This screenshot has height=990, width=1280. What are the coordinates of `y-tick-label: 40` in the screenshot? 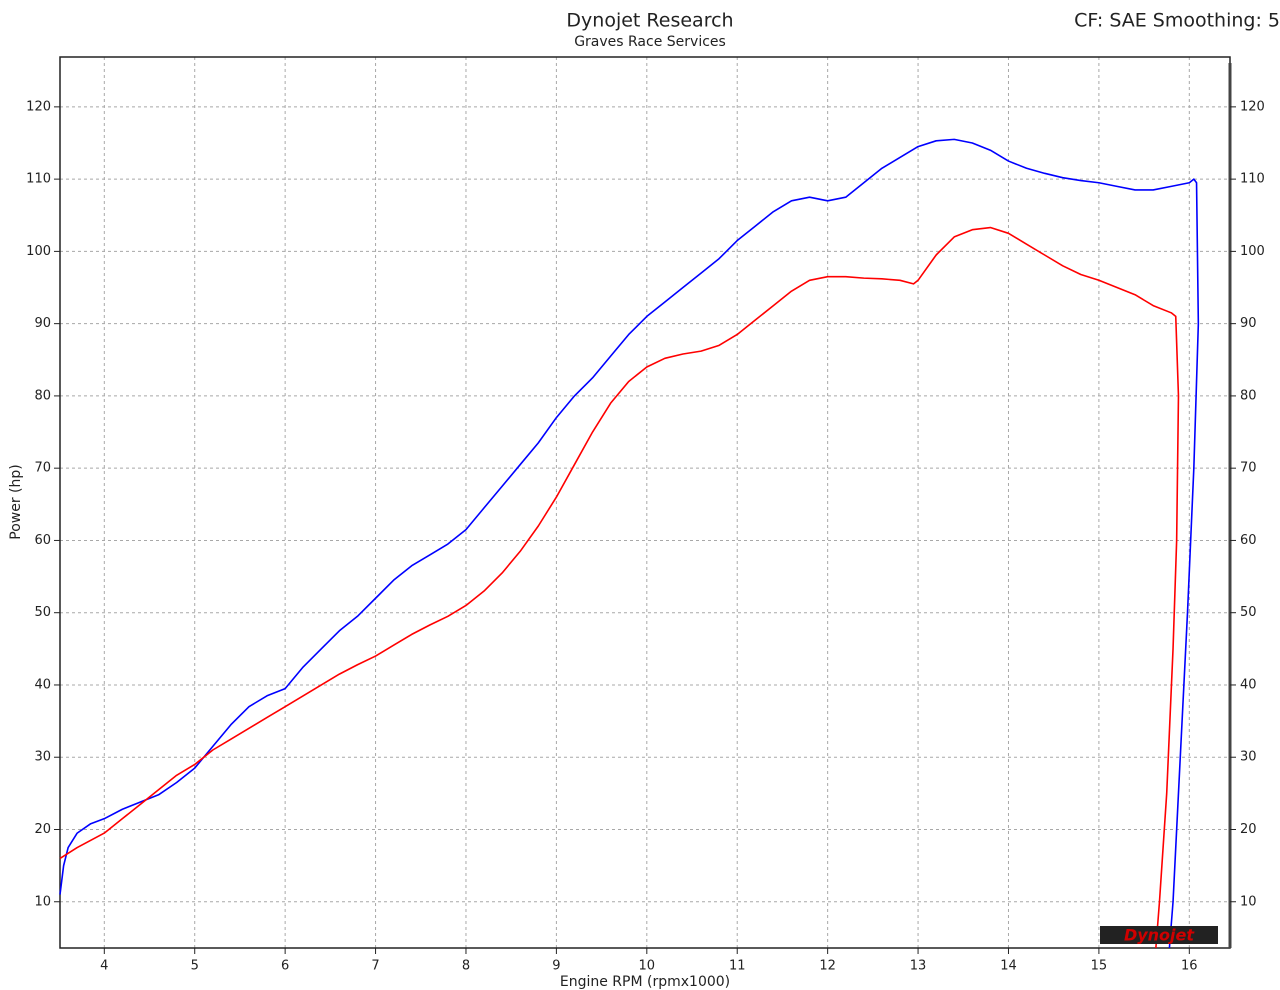 It's located at (42, 684).